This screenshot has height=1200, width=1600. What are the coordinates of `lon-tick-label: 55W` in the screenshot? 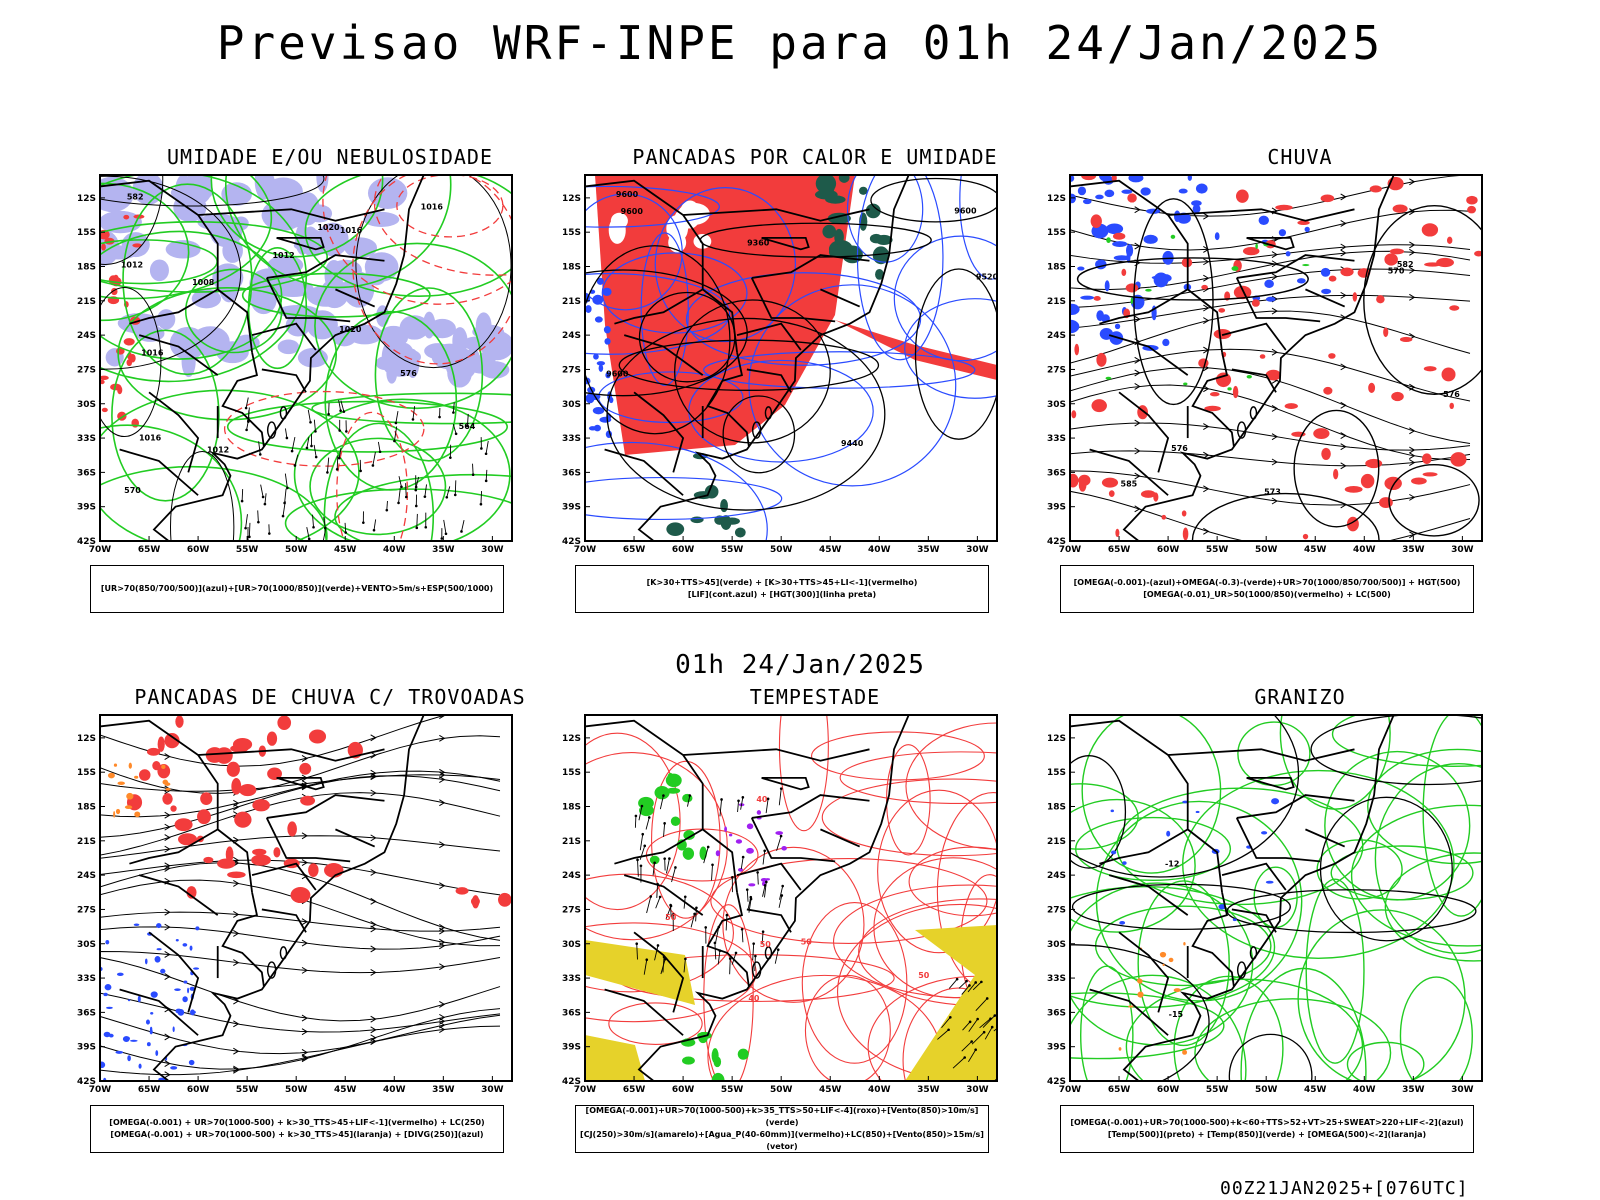 It's located at (1217, 1090).